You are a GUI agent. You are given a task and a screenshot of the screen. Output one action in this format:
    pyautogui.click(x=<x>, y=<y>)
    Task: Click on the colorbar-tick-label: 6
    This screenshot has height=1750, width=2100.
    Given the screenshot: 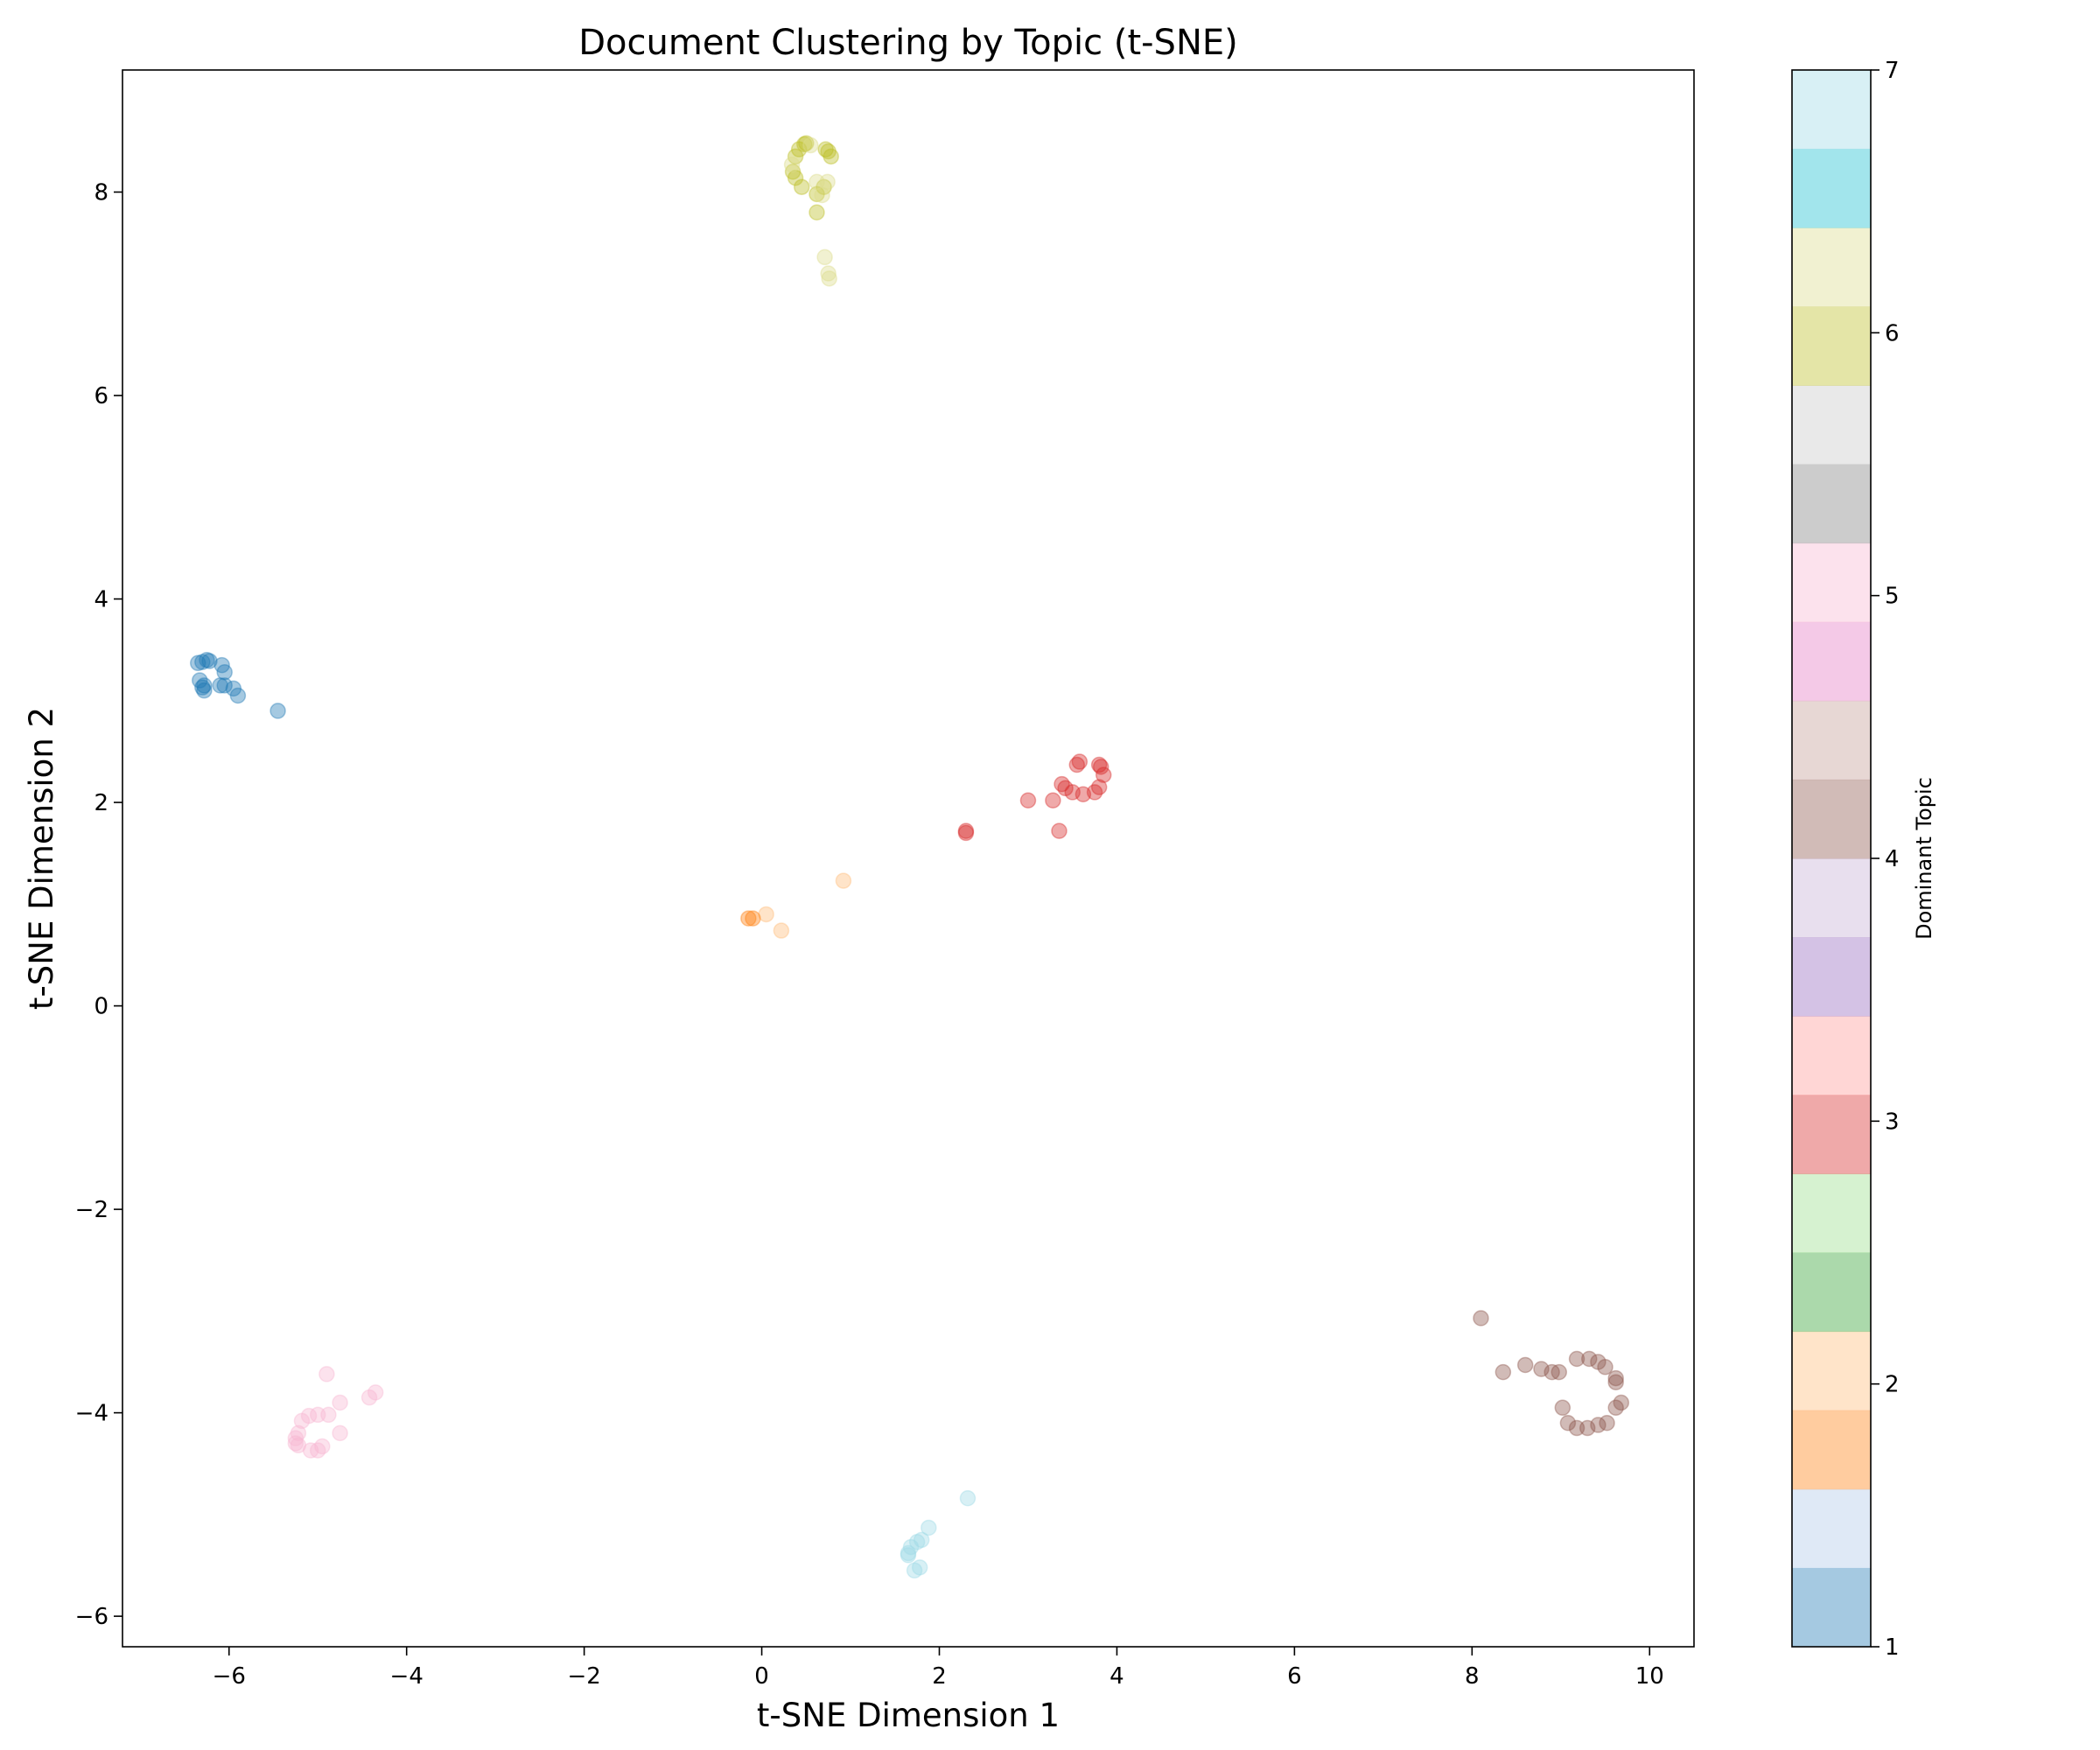 What is the action you would take?
    pyautogui.click(x=1892, y=333)
    